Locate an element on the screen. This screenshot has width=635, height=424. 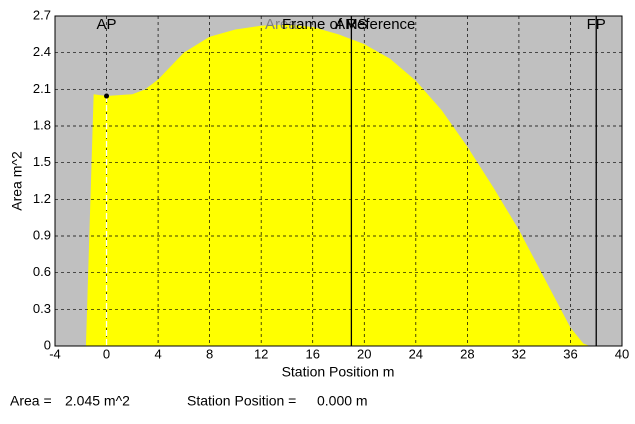
x-tick-label: -4 is located at coordinates (55, 353).